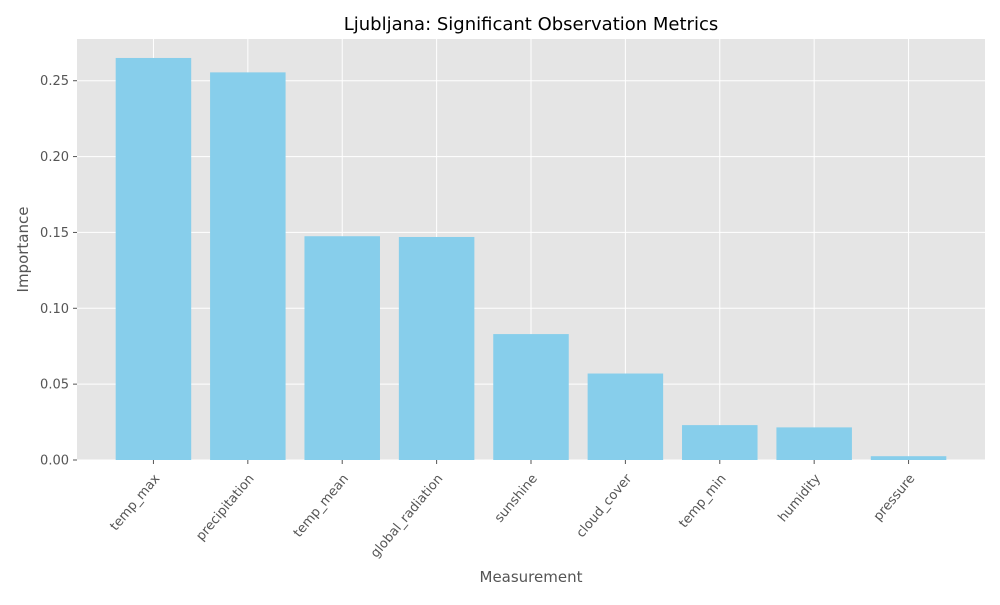 This screenshot has height=605, width=1000. I want to click on y-tick-label: 0.10, so click(54, 309).